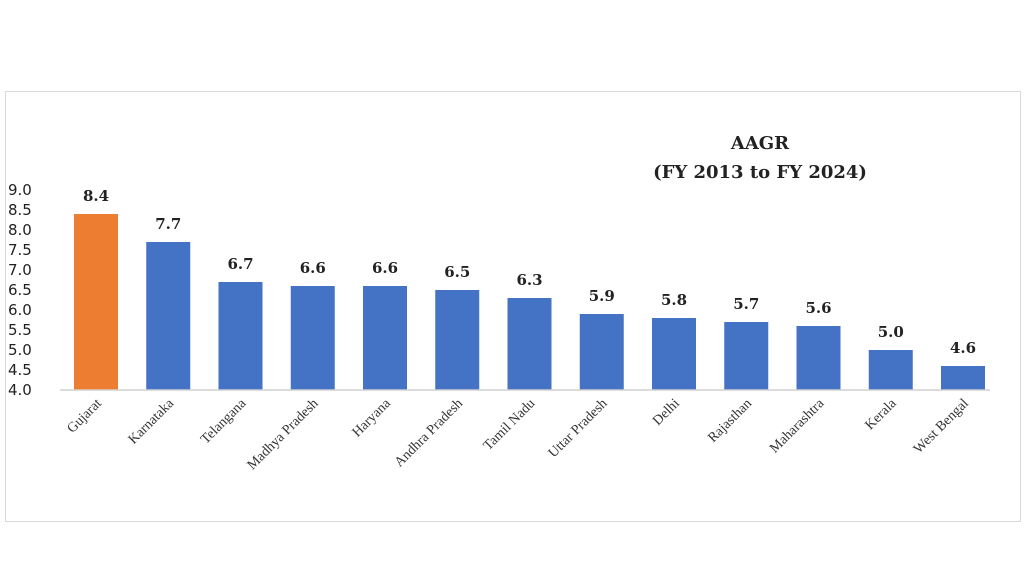  I want to click on category-label: Maharashtra, so click(797, 426).